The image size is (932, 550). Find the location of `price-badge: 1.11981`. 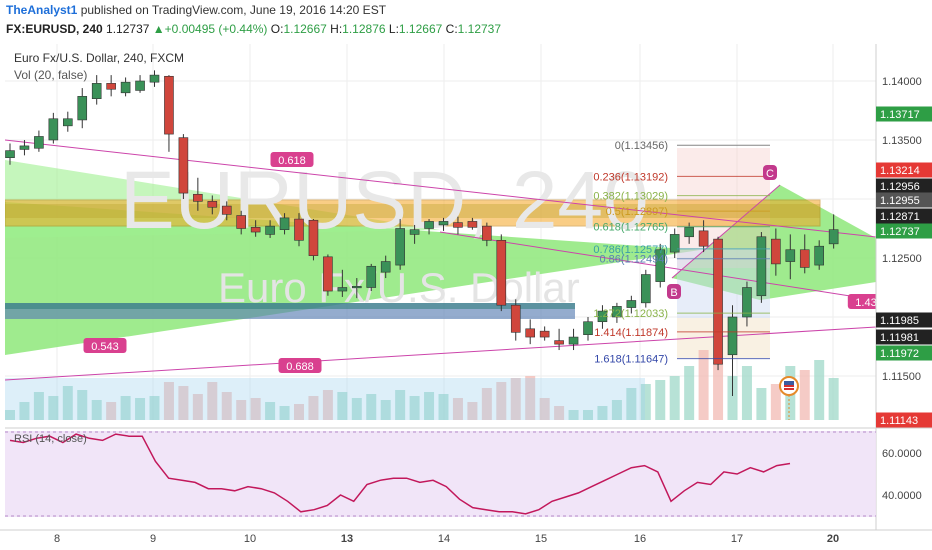

price-badge: 1.11981 is located at coordinates (904, 337).